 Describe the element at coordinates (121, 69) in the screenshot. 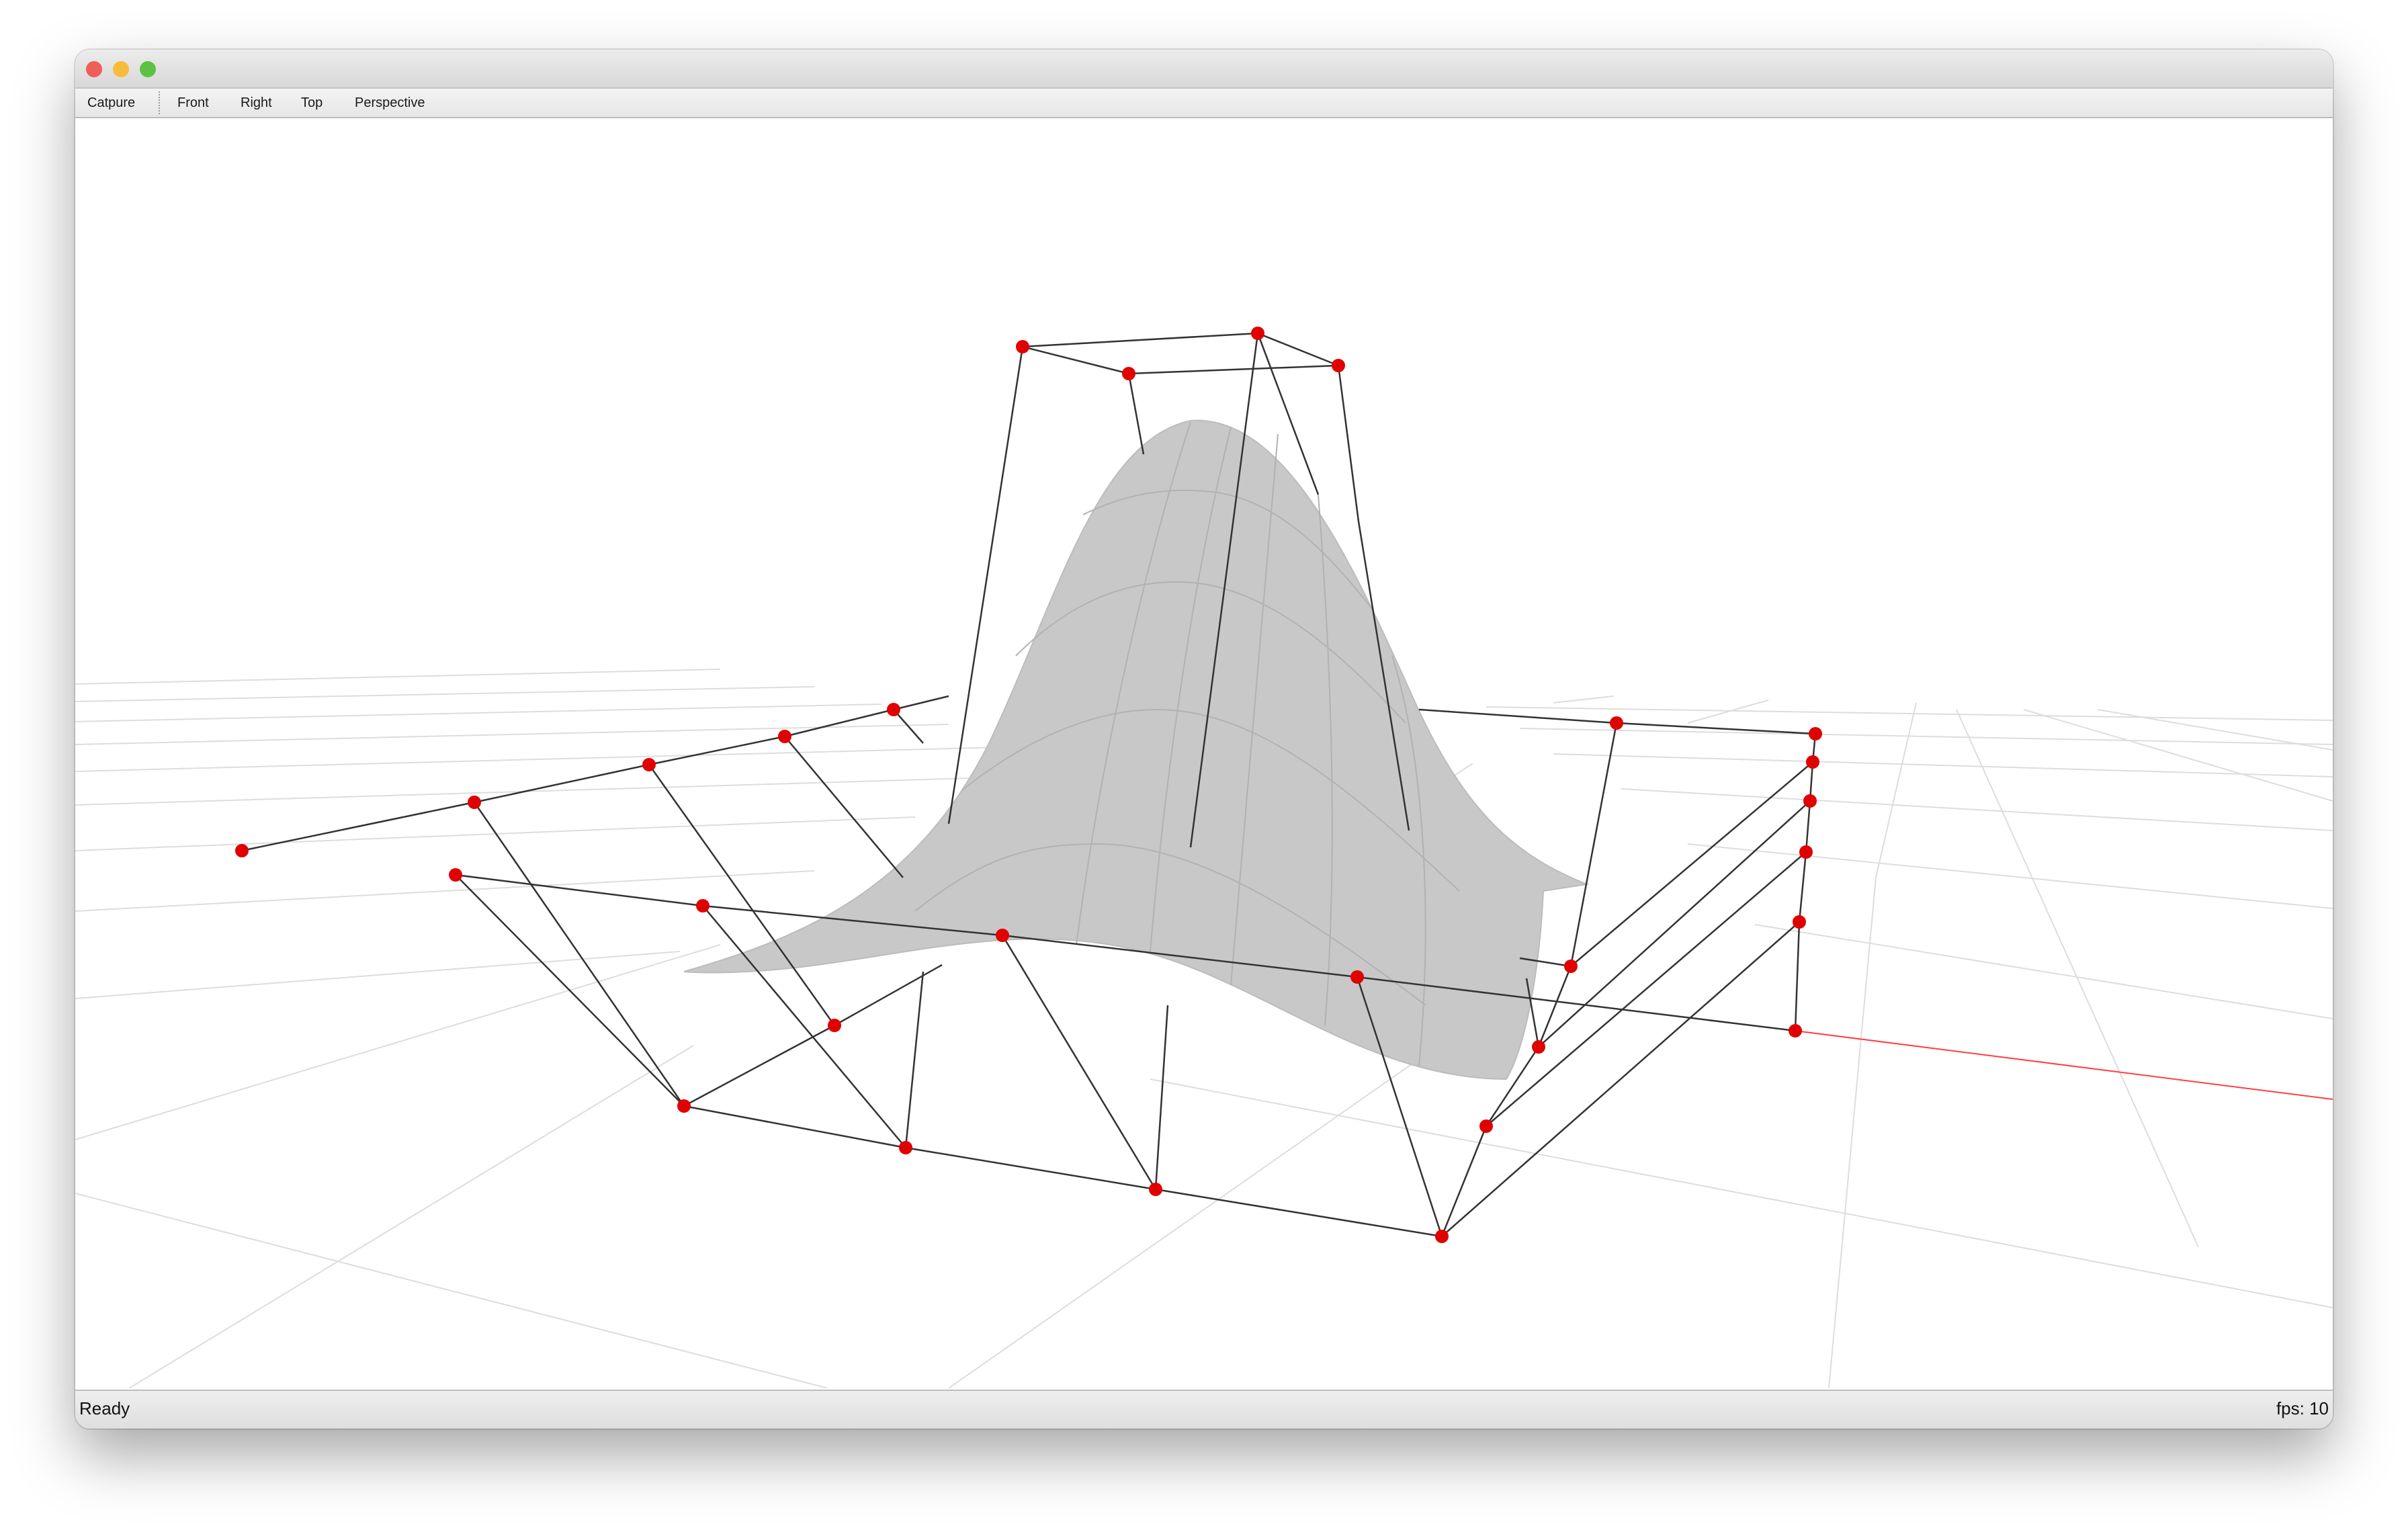

I see `minimize-window-button` at that location.